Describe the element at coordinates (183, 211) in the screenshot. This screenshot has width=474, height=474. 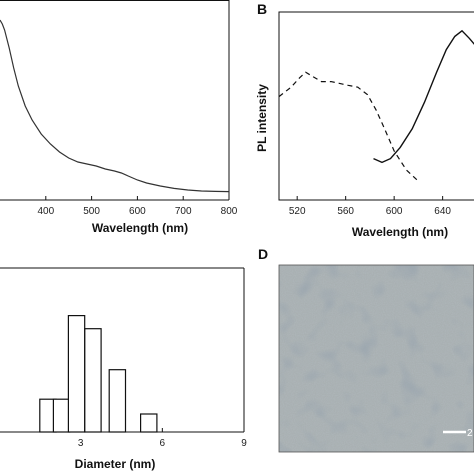
I see `panel-a-x-tick-label: 700` at that location.